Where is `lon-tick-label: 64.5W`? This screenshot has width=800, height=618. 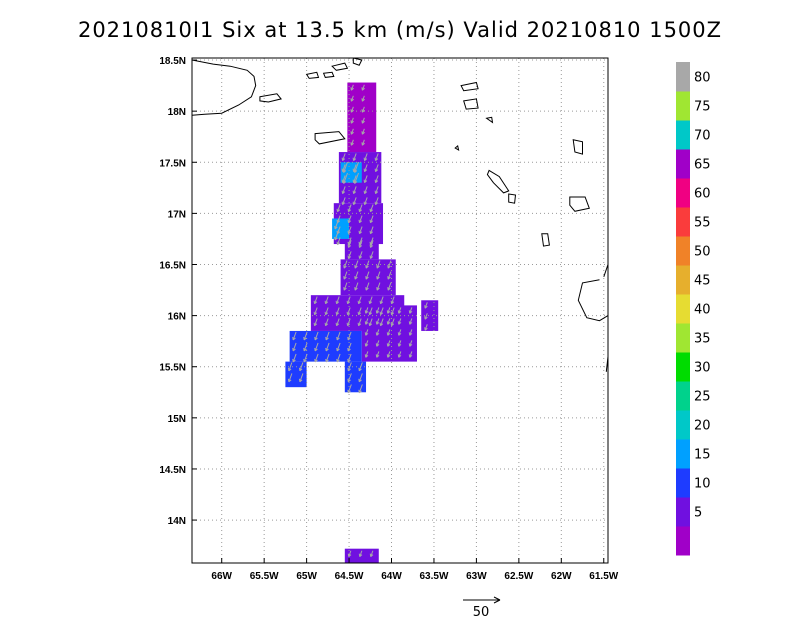
lon-tick-label: 64.5W is located at coordinates (349, 576).